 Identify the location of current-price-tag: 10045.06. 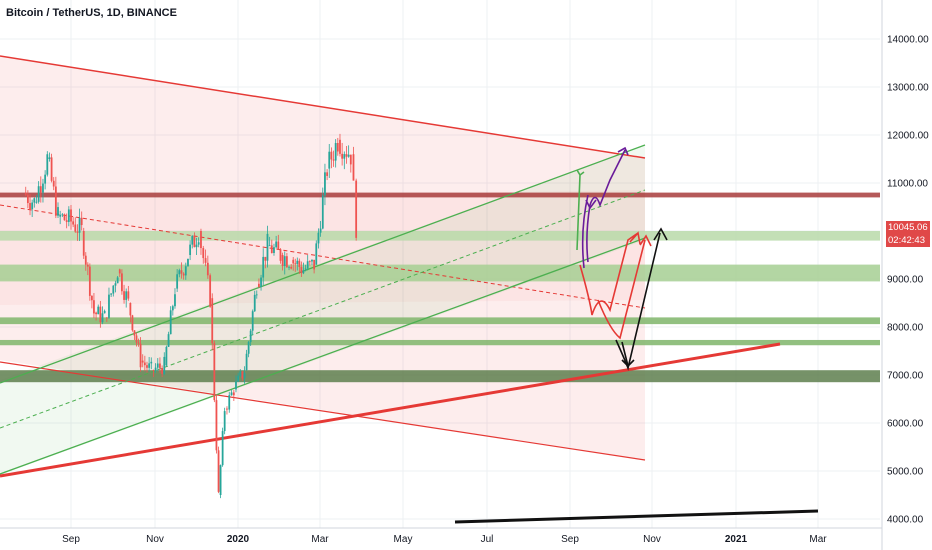
(908, 227).